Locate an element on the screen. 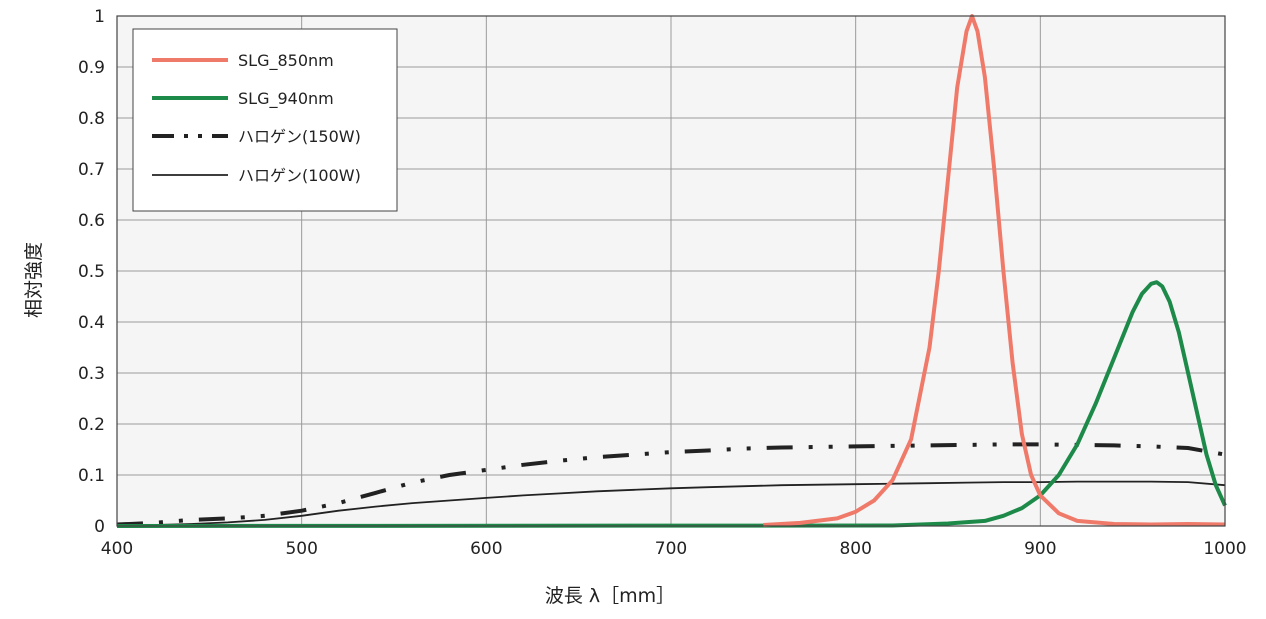 The height and width of the screenshot is (619, 1266). legend-label-slg-850: SLG_850nm is located at coordinates (286, 61).